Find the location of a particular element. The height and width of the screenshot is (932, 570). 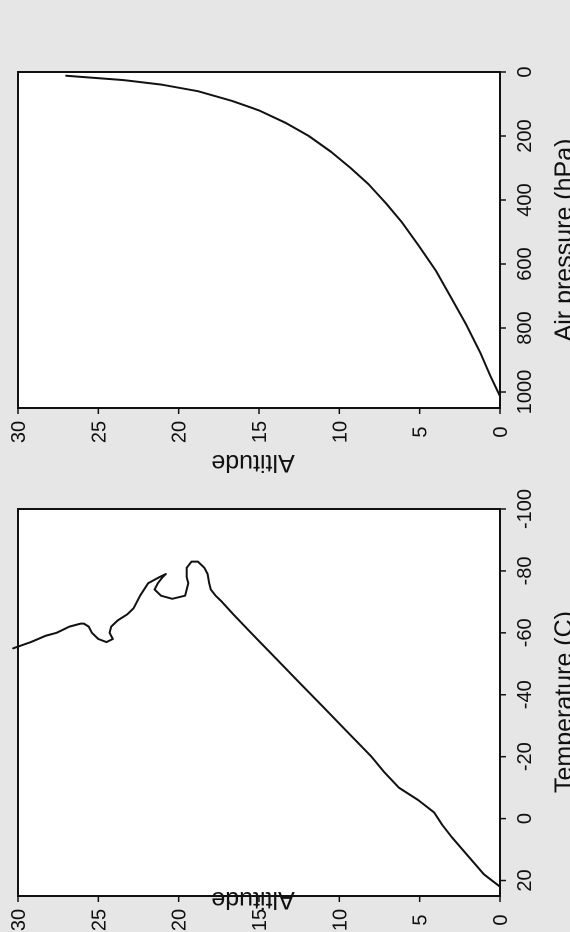

x-tick-label: 600 is located at coordinates (525, 263).